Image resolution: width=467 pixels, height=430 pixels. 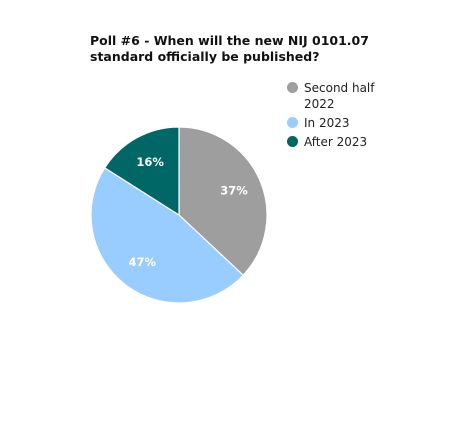 I want to click on data-label: 47%, so click(x=142, y=262).